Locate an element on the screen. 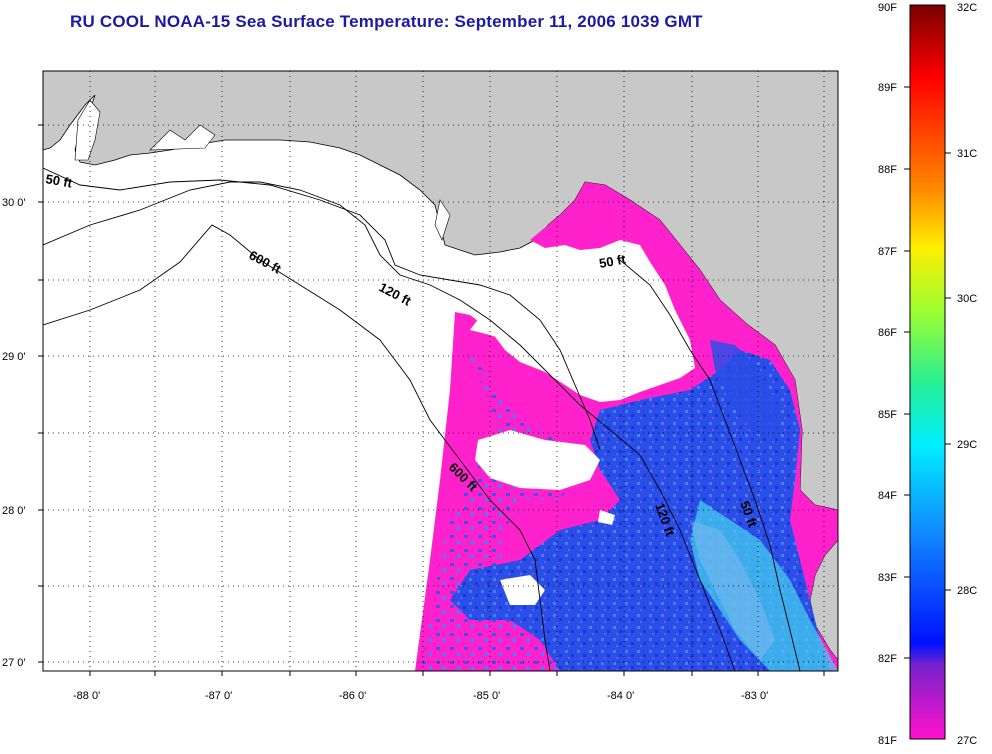 Image resolution: width=992 pixels, height=754 pixels. lon-label: -83 0' is located at coordinates (754, 696).